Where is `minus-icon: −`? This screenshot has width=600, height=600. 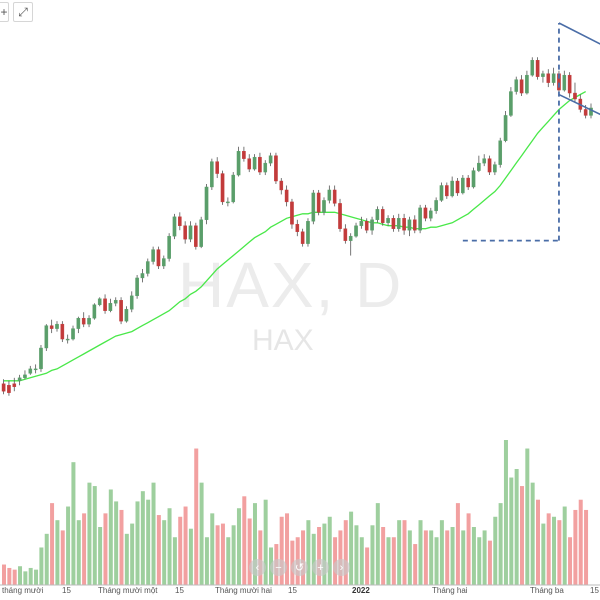
minus-icon: − is located at coordinates (278, 567).